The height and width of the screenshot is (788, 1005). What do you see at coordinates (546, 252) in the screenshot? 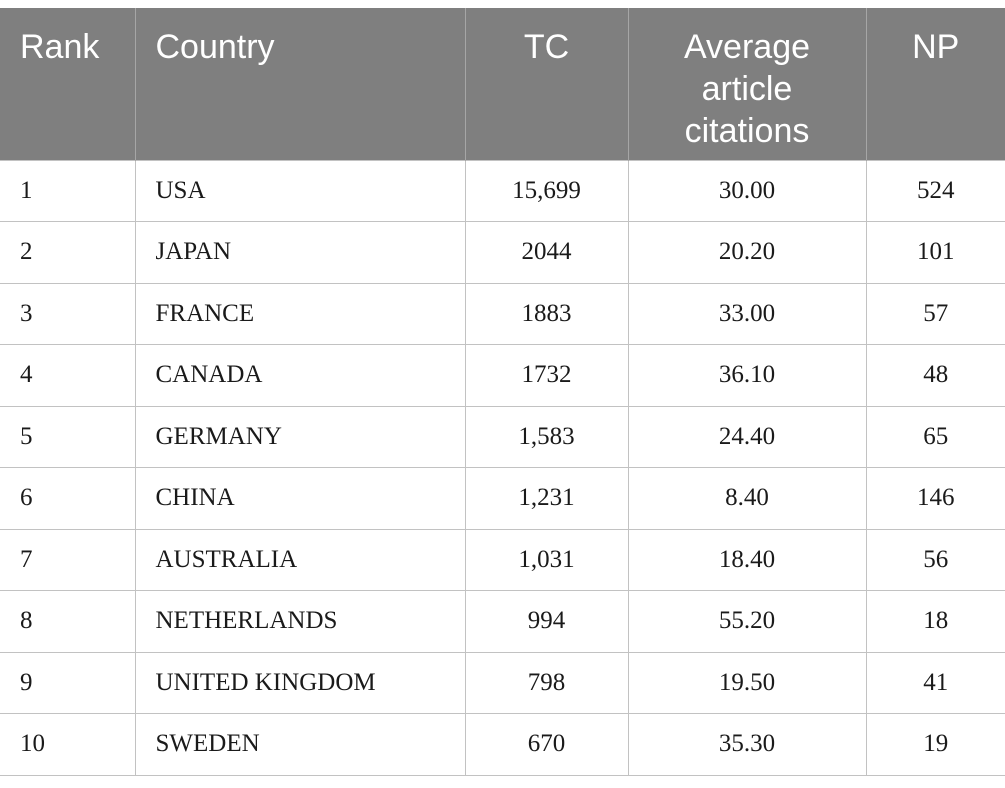
I see `table-cell: 2044` at bounding box center [546, 252].